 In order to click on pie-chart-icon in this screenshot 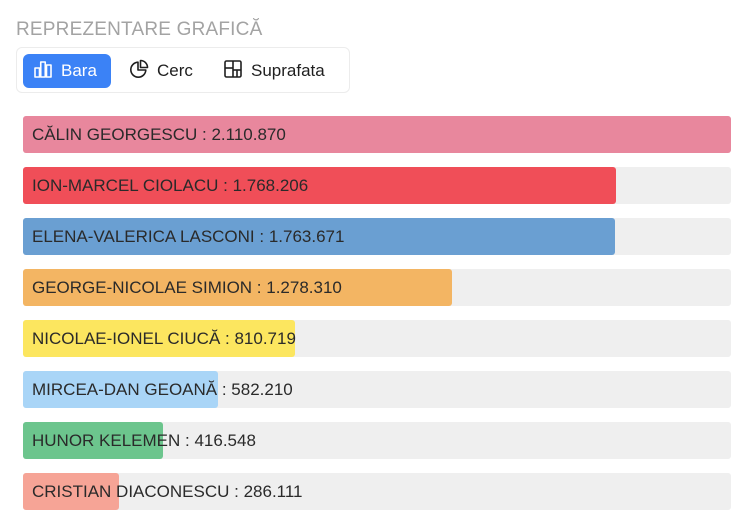, I will do `click(143, 71)`.